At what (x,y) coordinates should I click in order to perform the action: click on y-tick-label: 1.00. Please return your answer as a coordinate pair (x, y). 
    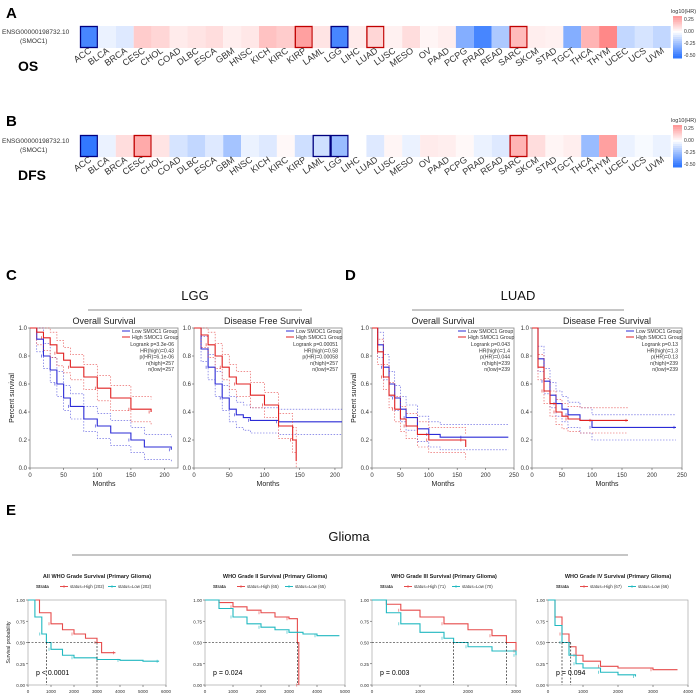
    Looking at the image, I should click on (540, 600).